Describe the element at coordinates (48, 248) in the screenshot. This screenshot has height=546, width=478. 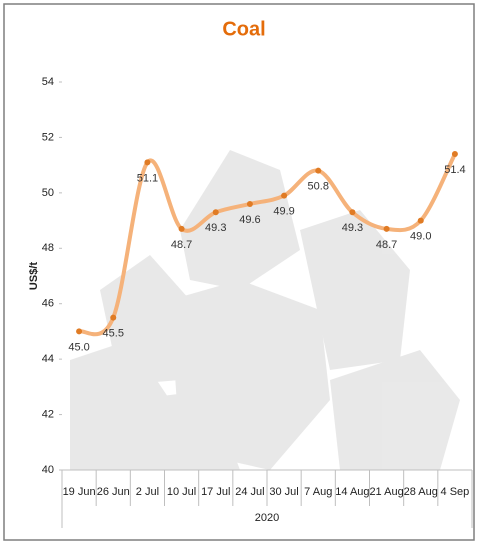
I see `y-tick-label: 48` at that location.